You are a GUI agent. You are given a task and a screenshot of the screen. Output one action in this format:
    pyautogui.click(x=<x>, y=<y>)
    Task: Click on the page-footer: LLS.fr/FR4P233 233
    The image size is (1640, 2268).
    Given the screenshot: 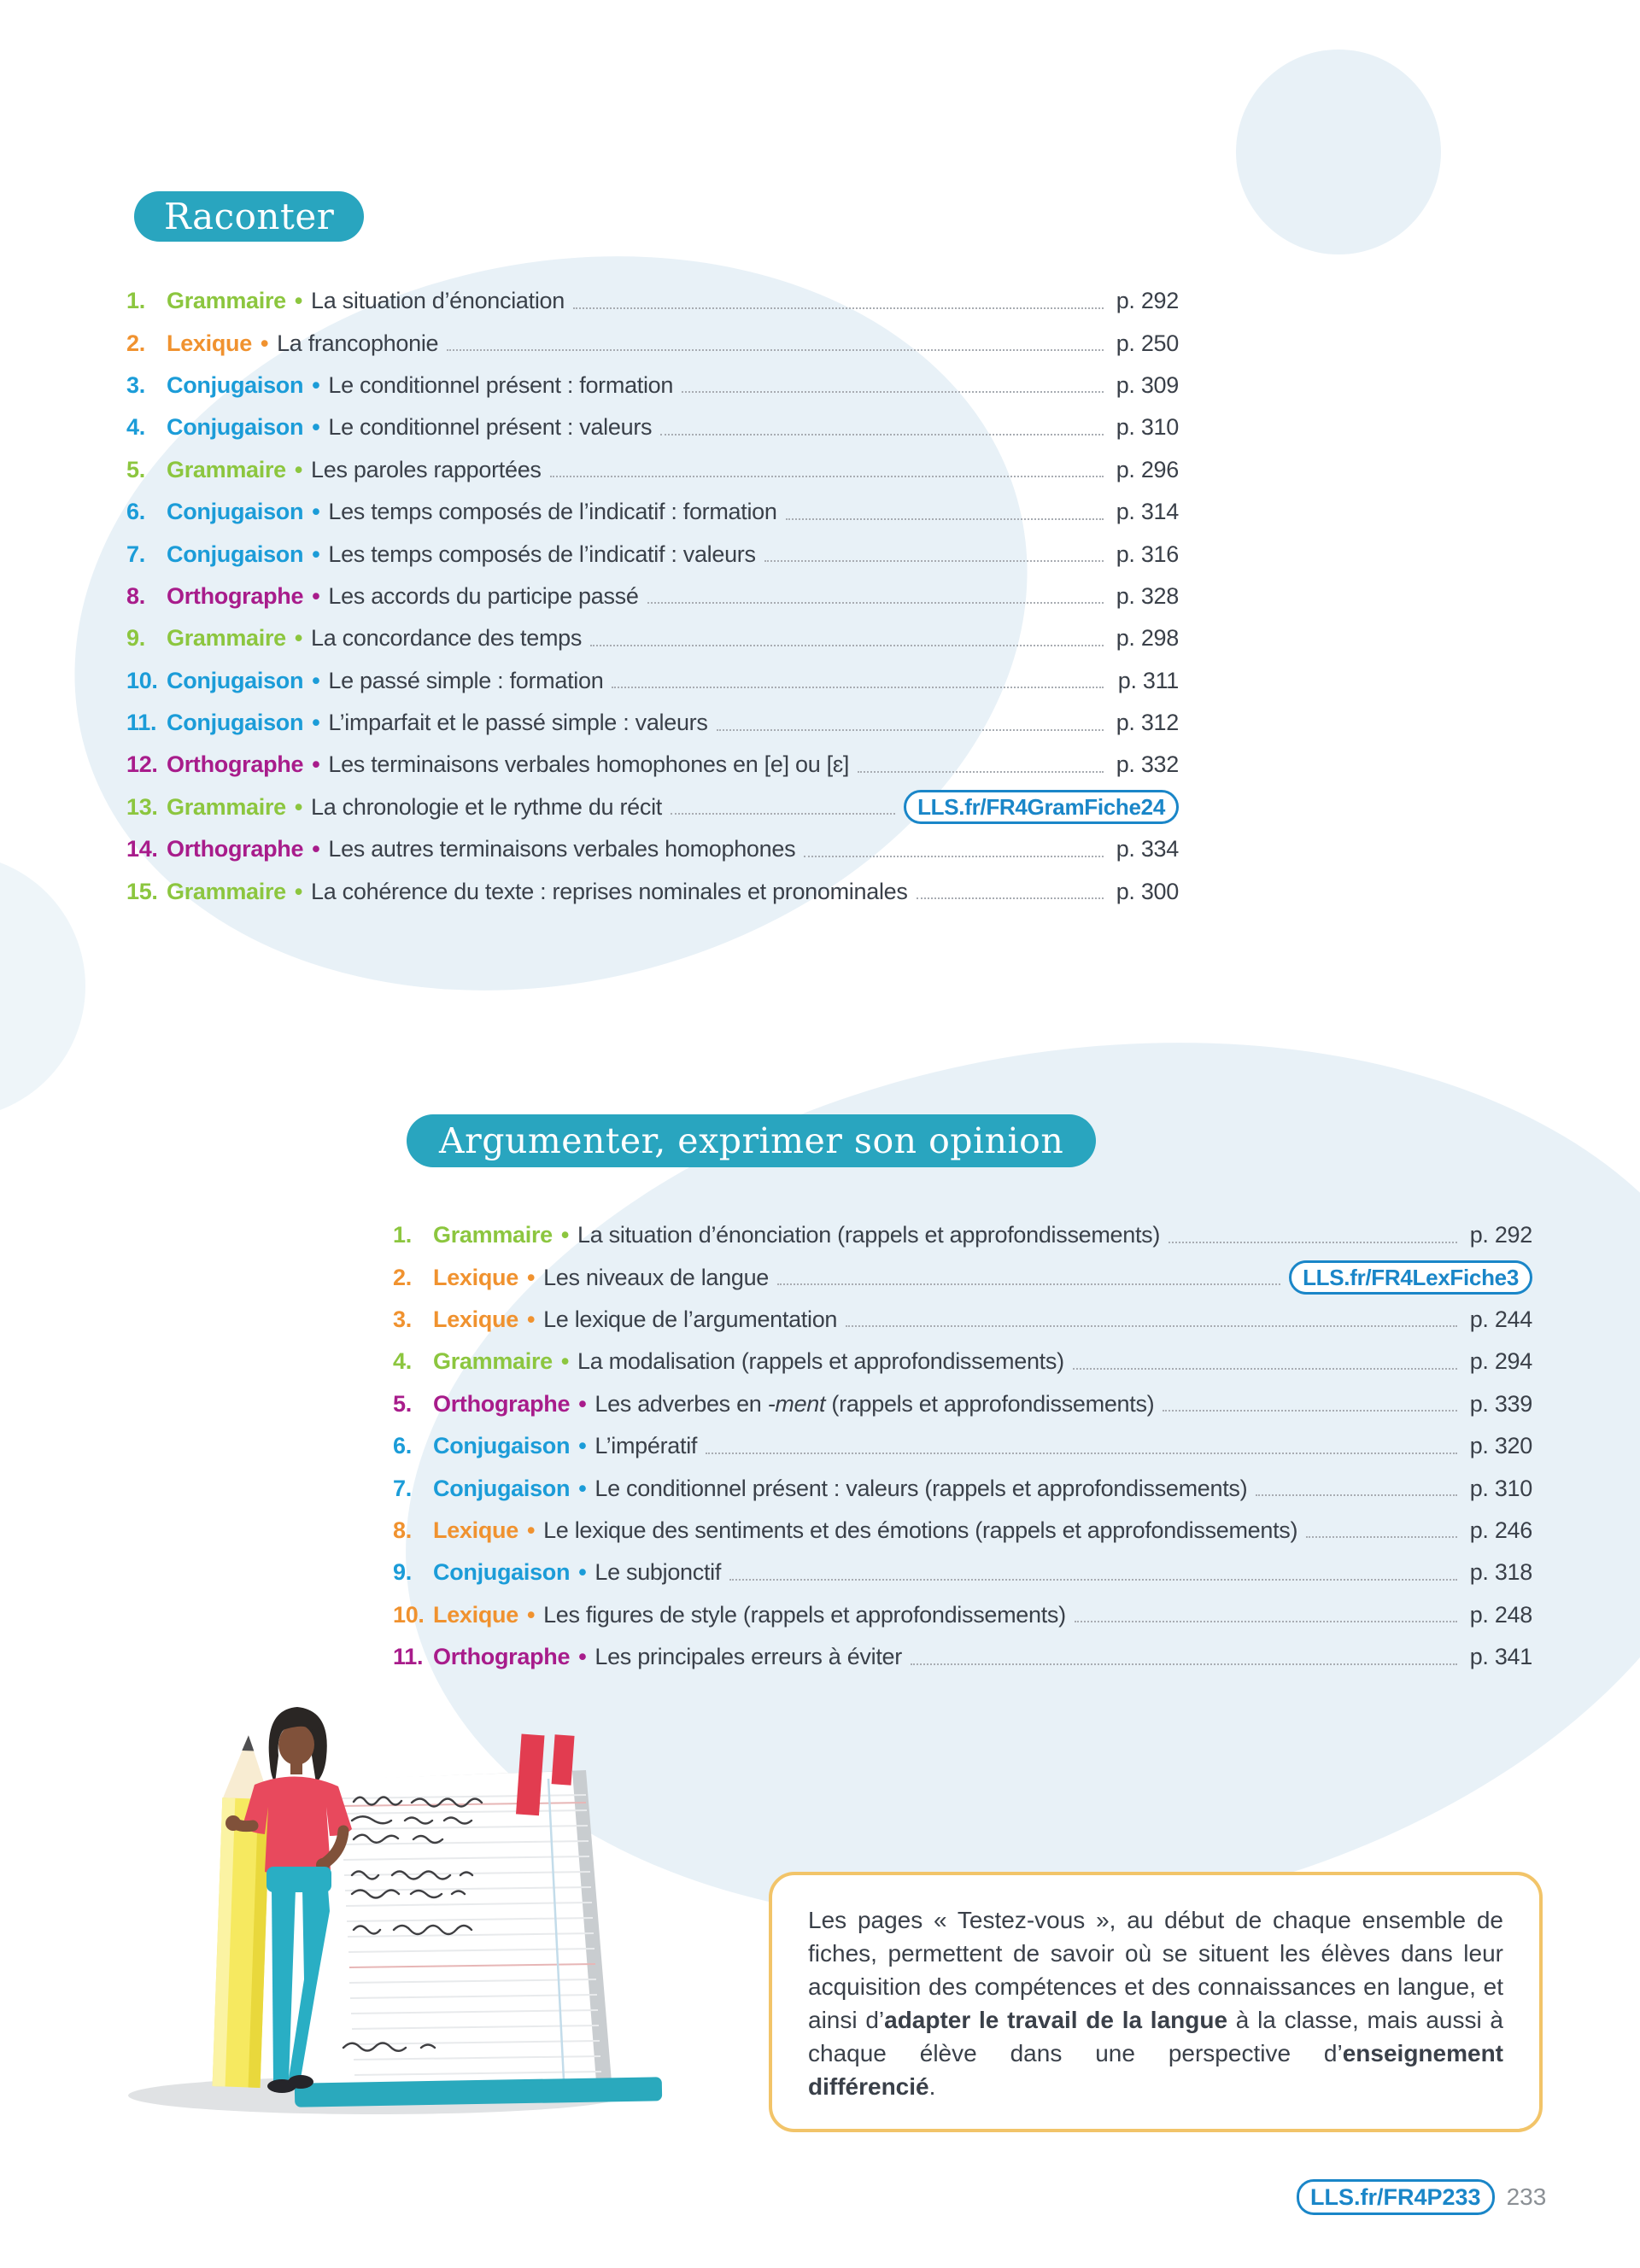 What is the action you would take?
    pyautogui.click(x=1421, y=2197)
    